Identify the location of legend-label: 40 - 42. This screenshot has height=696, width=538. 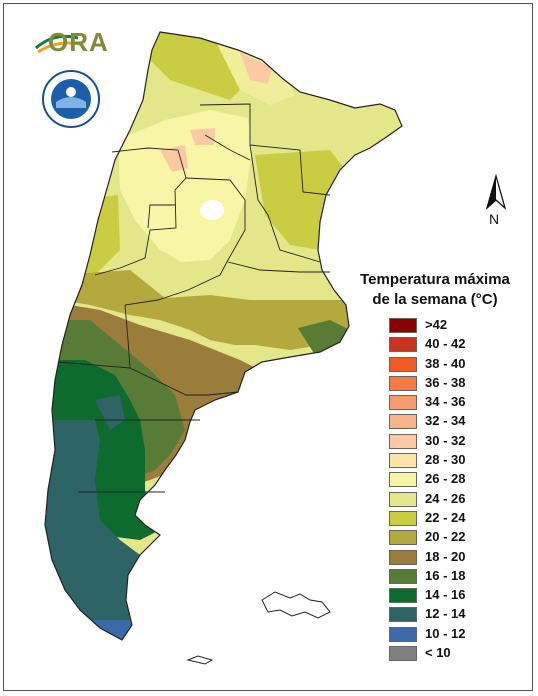
(445, 344).